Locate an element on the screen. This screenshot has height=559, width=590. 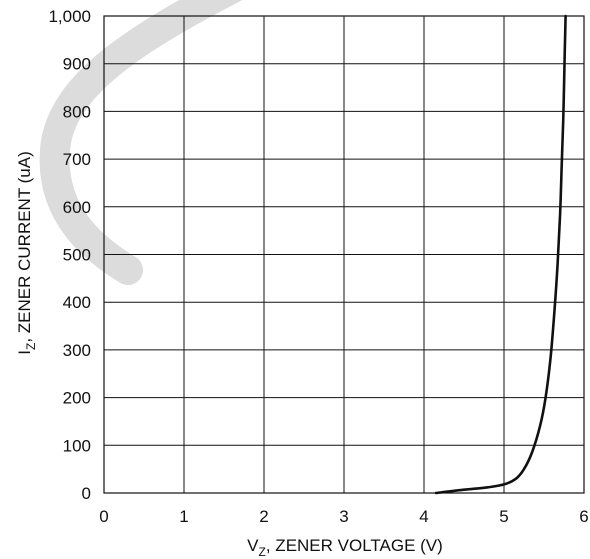
x-axis-title-main: V is located at coordinates (253, 545).